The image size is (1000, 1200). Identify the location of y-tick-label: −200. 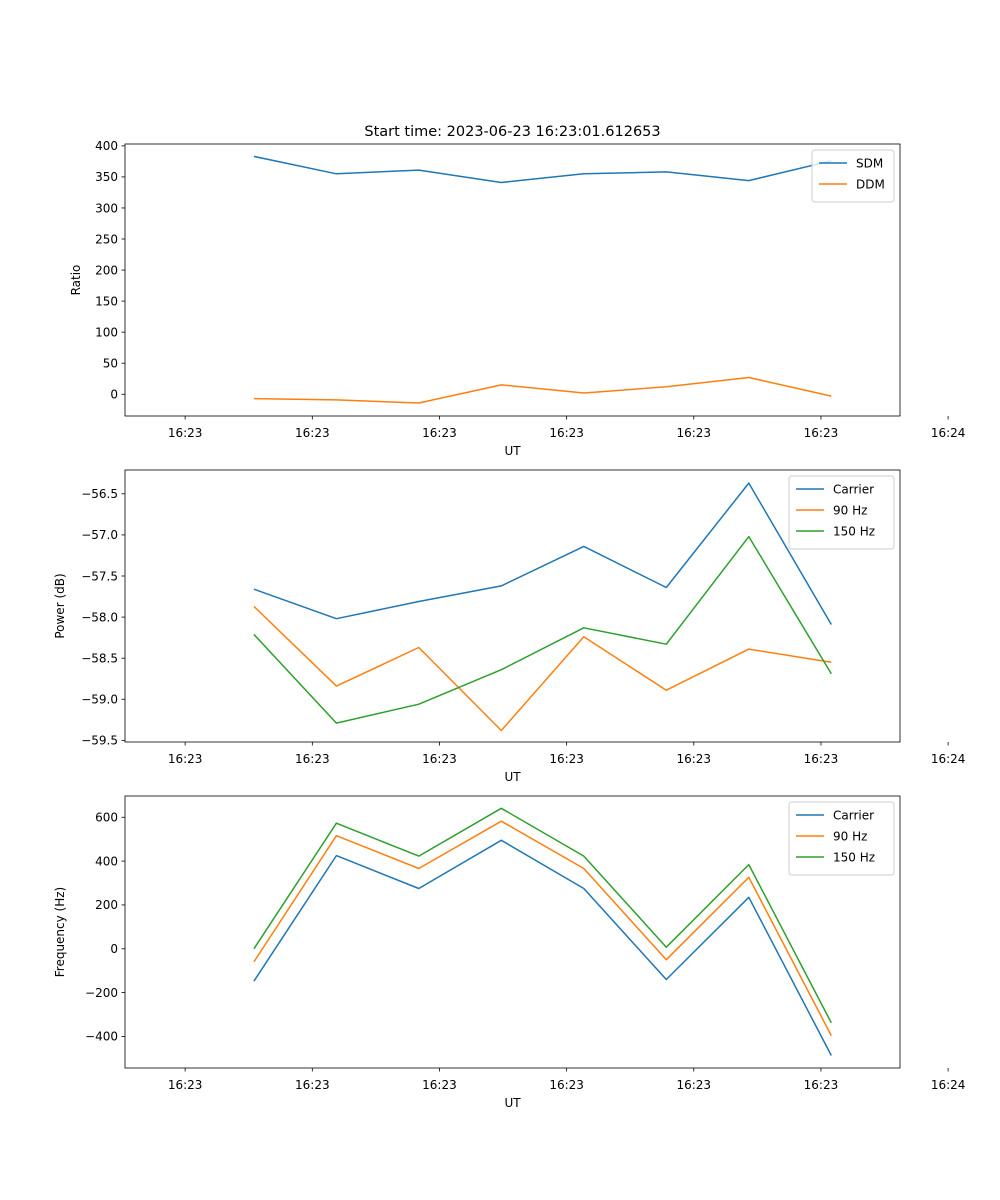
(101, 993).